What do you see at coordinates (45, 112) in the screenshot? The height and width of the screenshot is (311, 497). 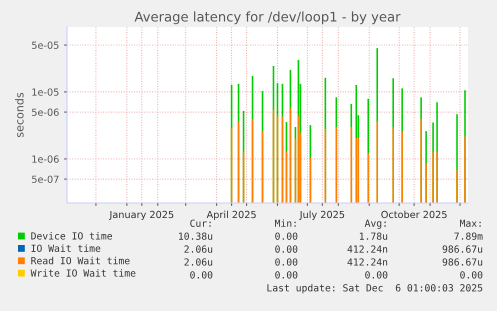 I see `y-tick-label: 5e-06` at bounding box center [45, 112].